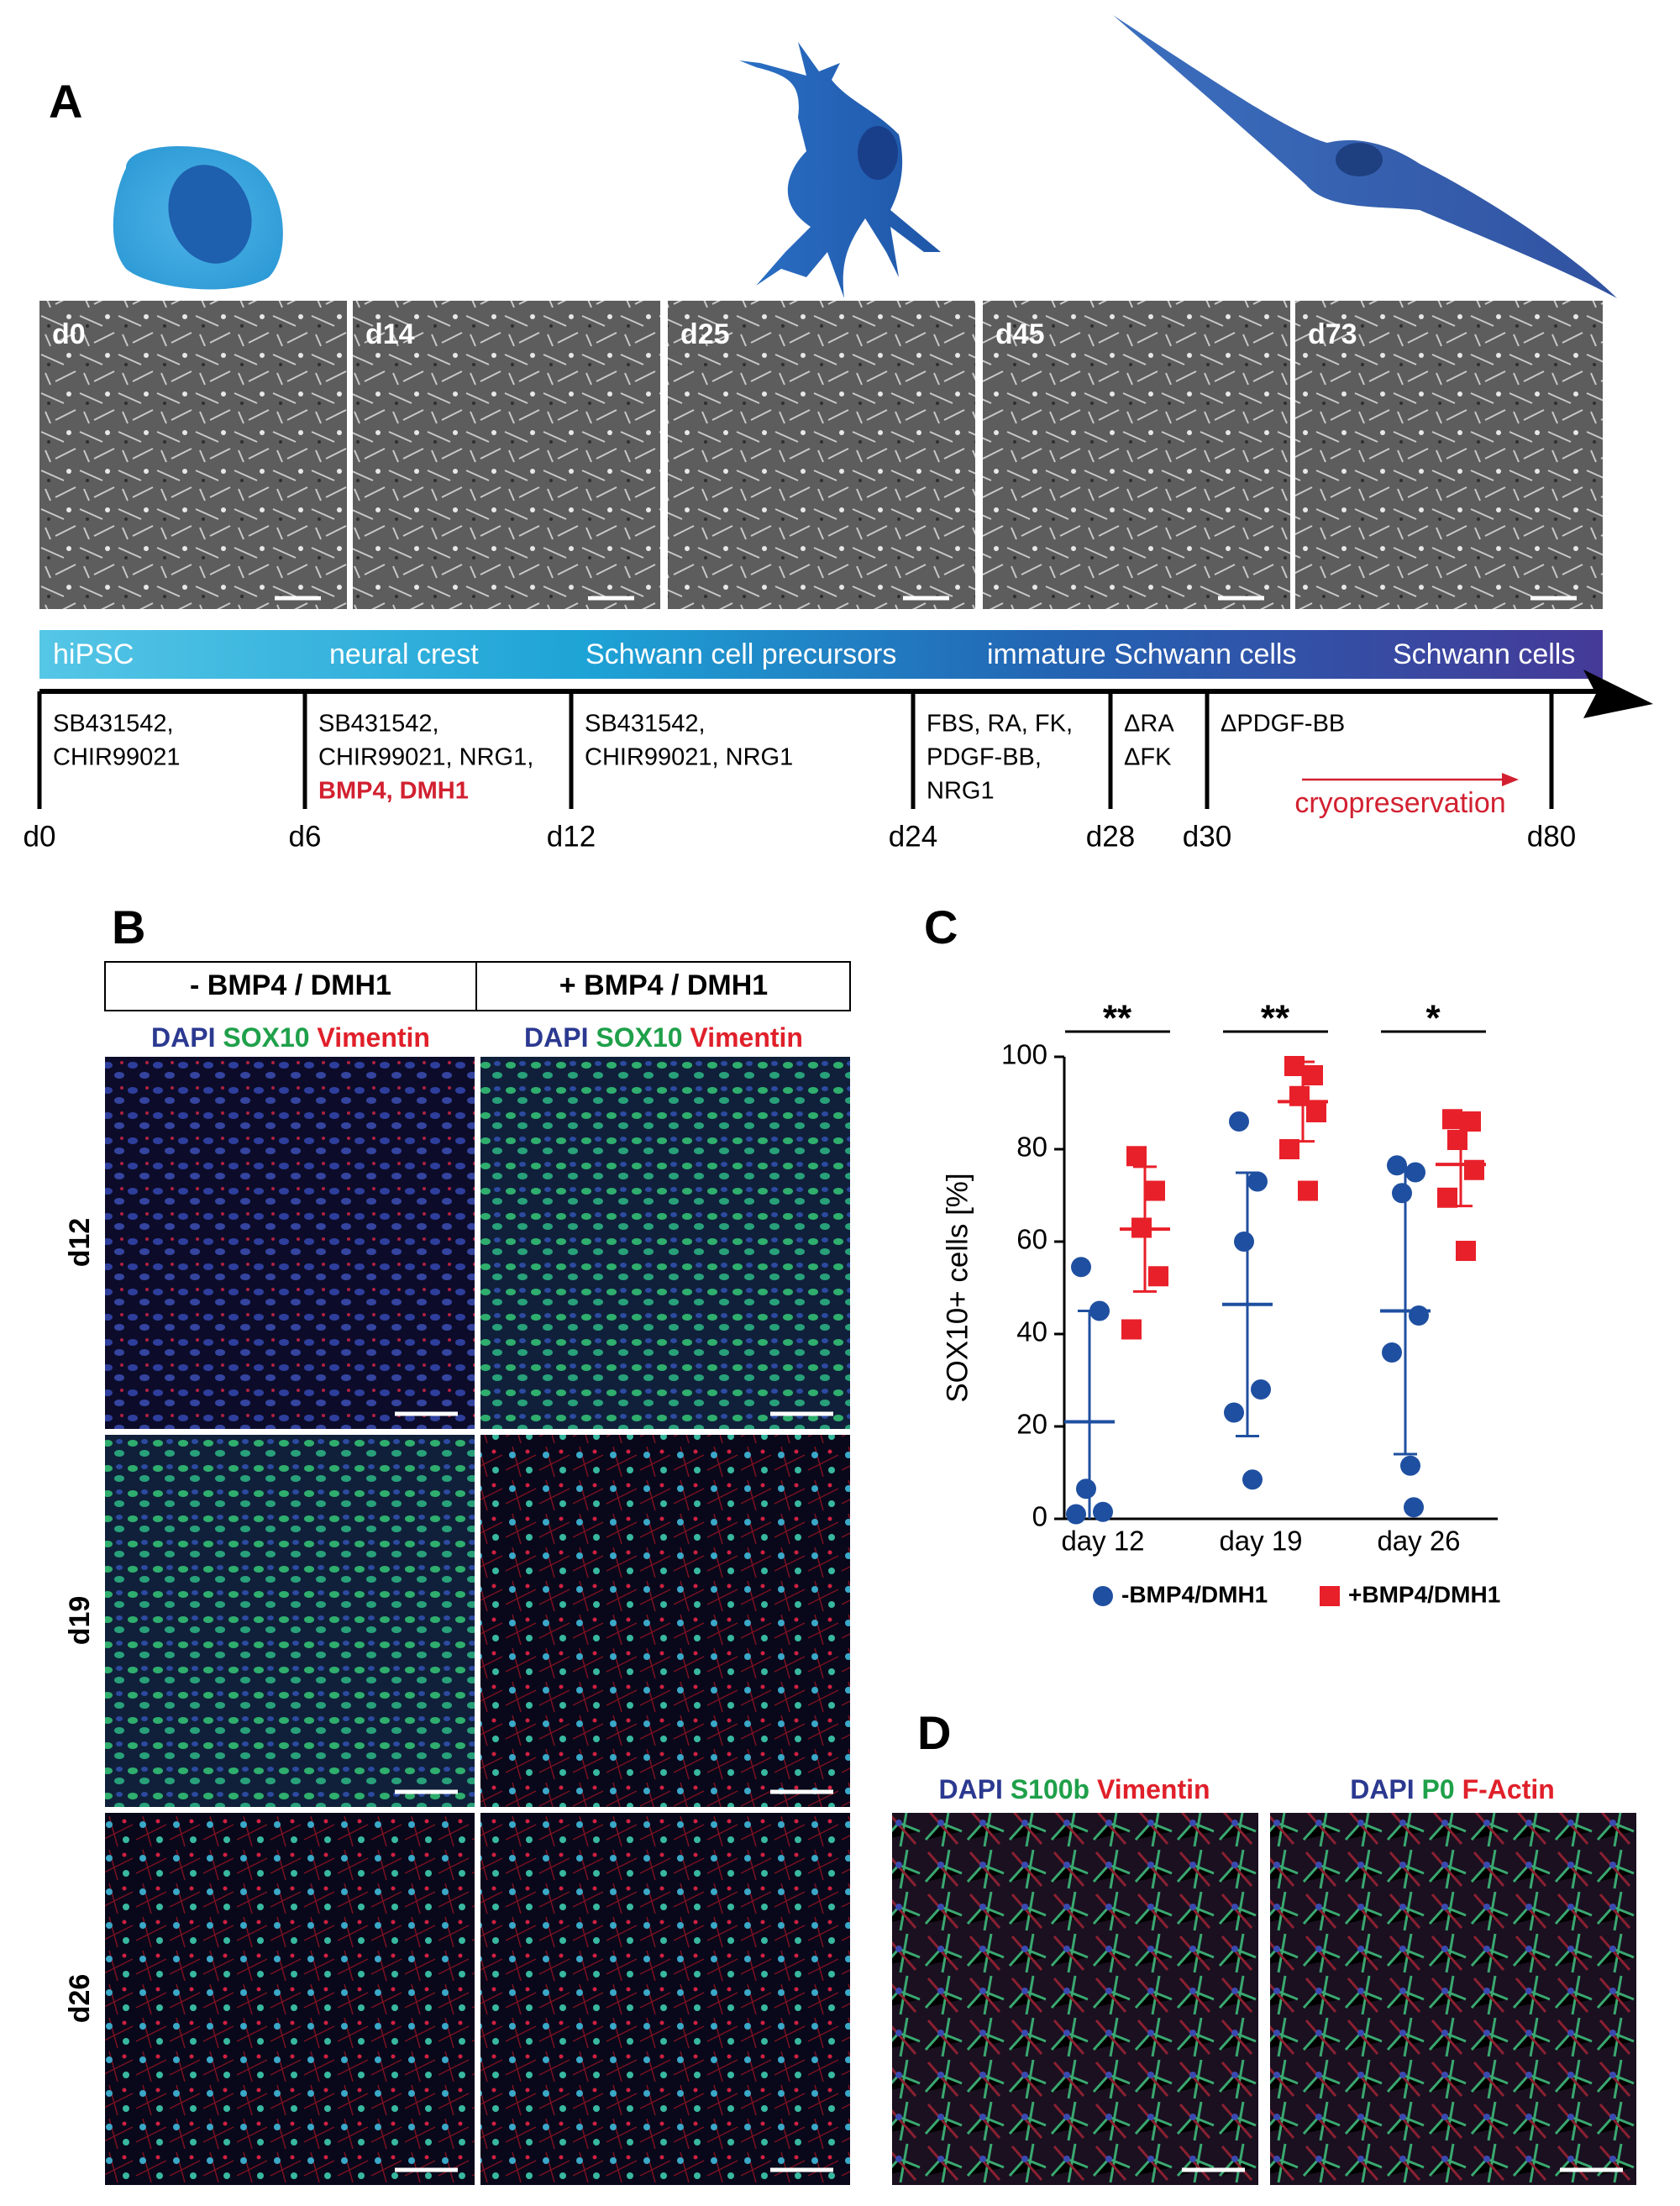 Image resolution: width=1680 pixels, height=2206 pixels. I want to click on plot-area, so click(1275, 1289).